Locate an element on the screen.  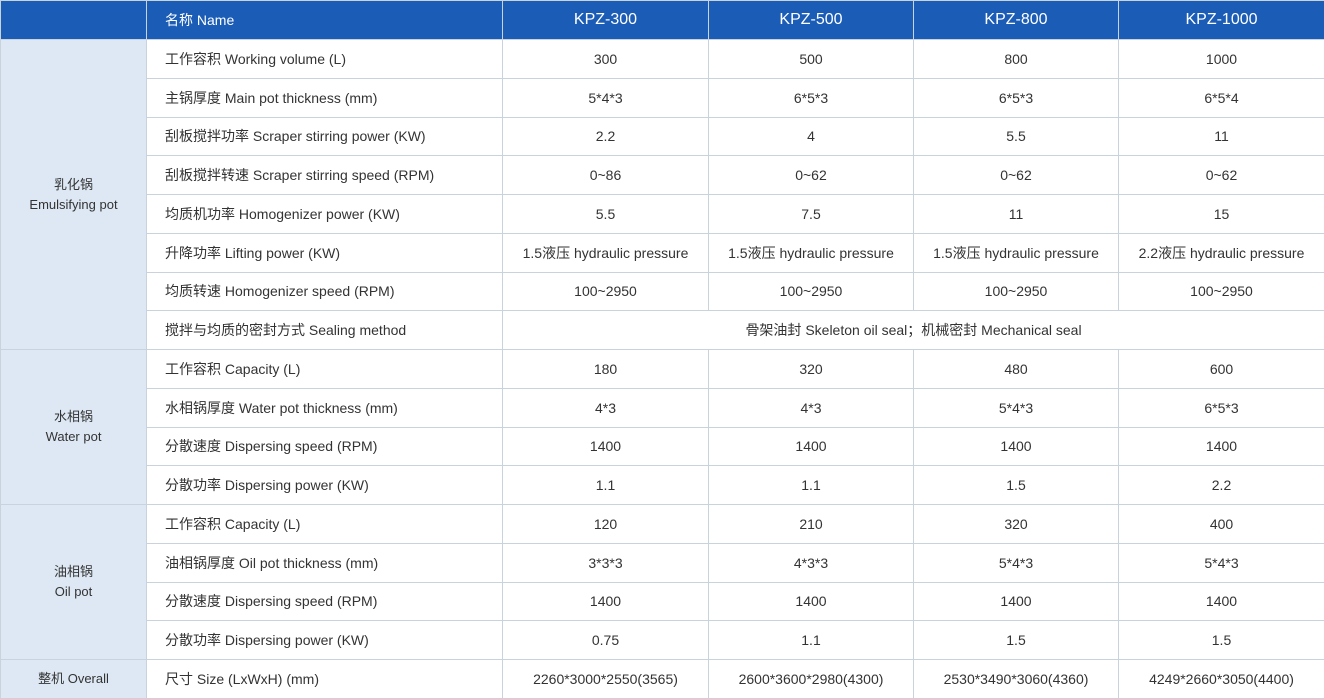
group-label-line: 油相锅 is located at coordinates (73, 571).